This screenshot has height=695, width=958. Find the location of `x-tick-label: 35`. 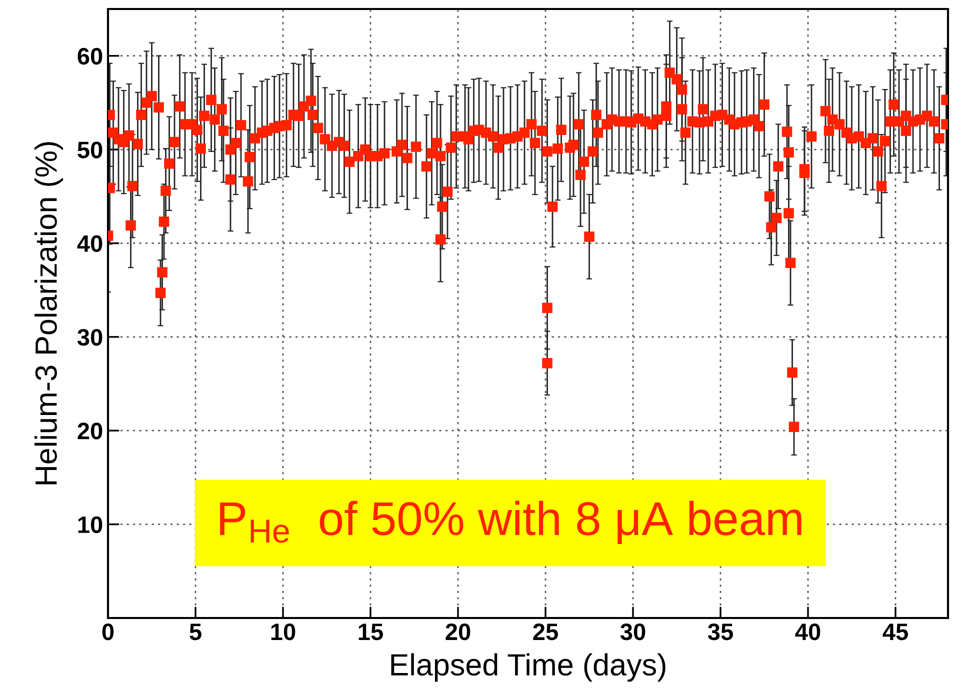

x-tick-label: 35 is located at coordinates (720, 631).